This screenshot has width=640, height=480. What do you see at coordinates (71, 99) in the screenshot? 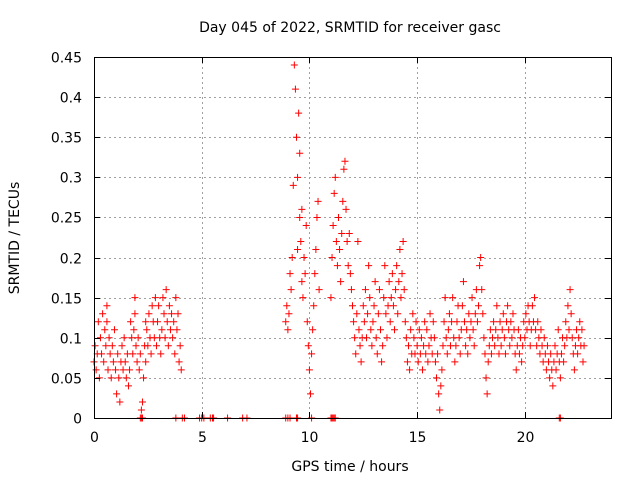
I see `y-tick-label: 0.4` at bounding box center [71, 99].